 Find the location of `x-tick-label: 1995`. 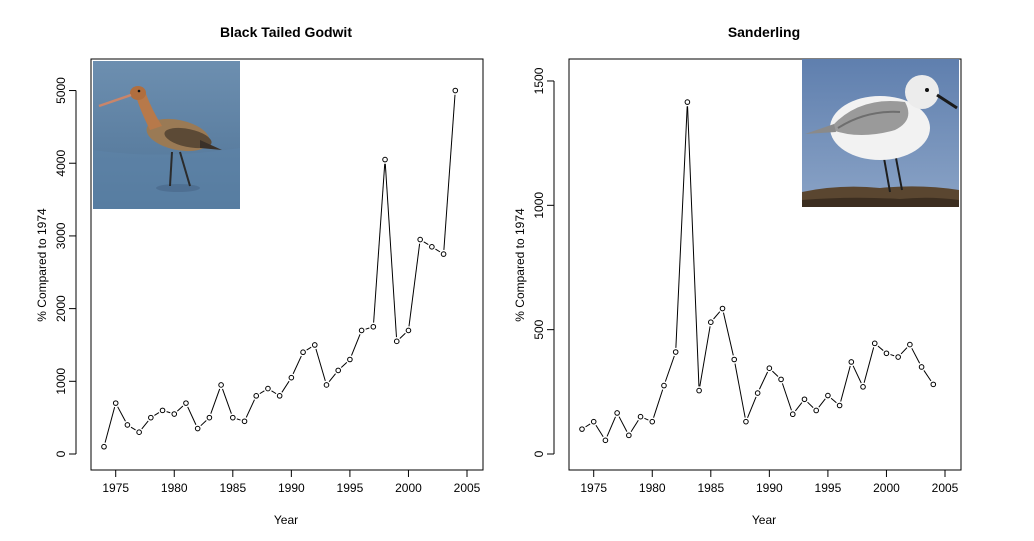

x-tick-label: 1995 is located at coordinates (828, 488).